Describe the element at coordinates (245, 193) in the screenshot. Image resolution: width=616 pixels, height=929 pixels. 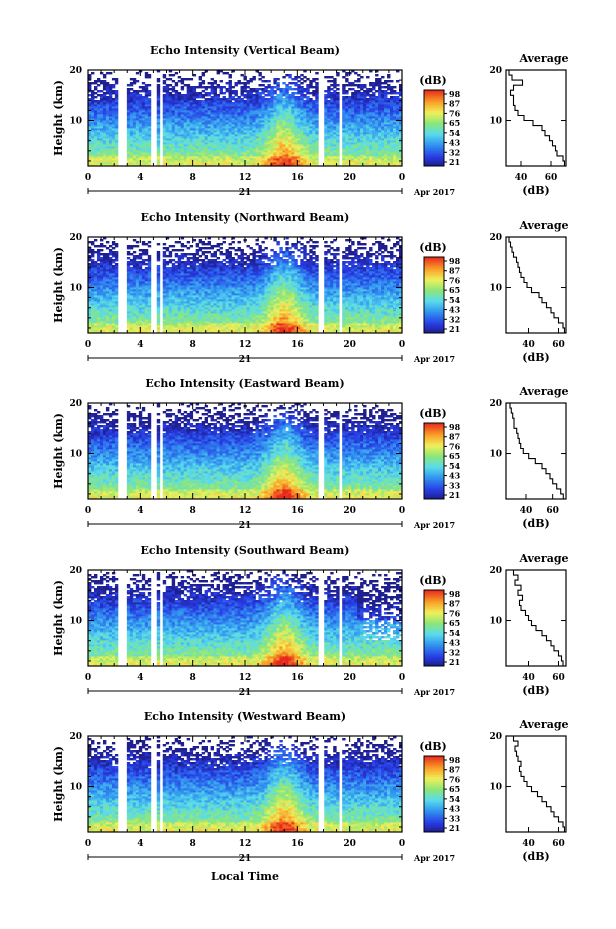
I see `date-day: 21` at that location.